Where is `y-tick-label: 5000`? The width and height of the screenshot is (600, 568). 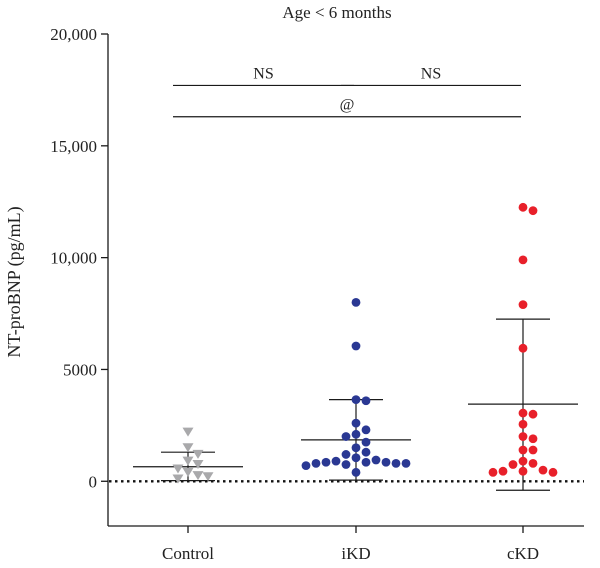
y-tick-label: 5000 is located at coordinates (80, 369).